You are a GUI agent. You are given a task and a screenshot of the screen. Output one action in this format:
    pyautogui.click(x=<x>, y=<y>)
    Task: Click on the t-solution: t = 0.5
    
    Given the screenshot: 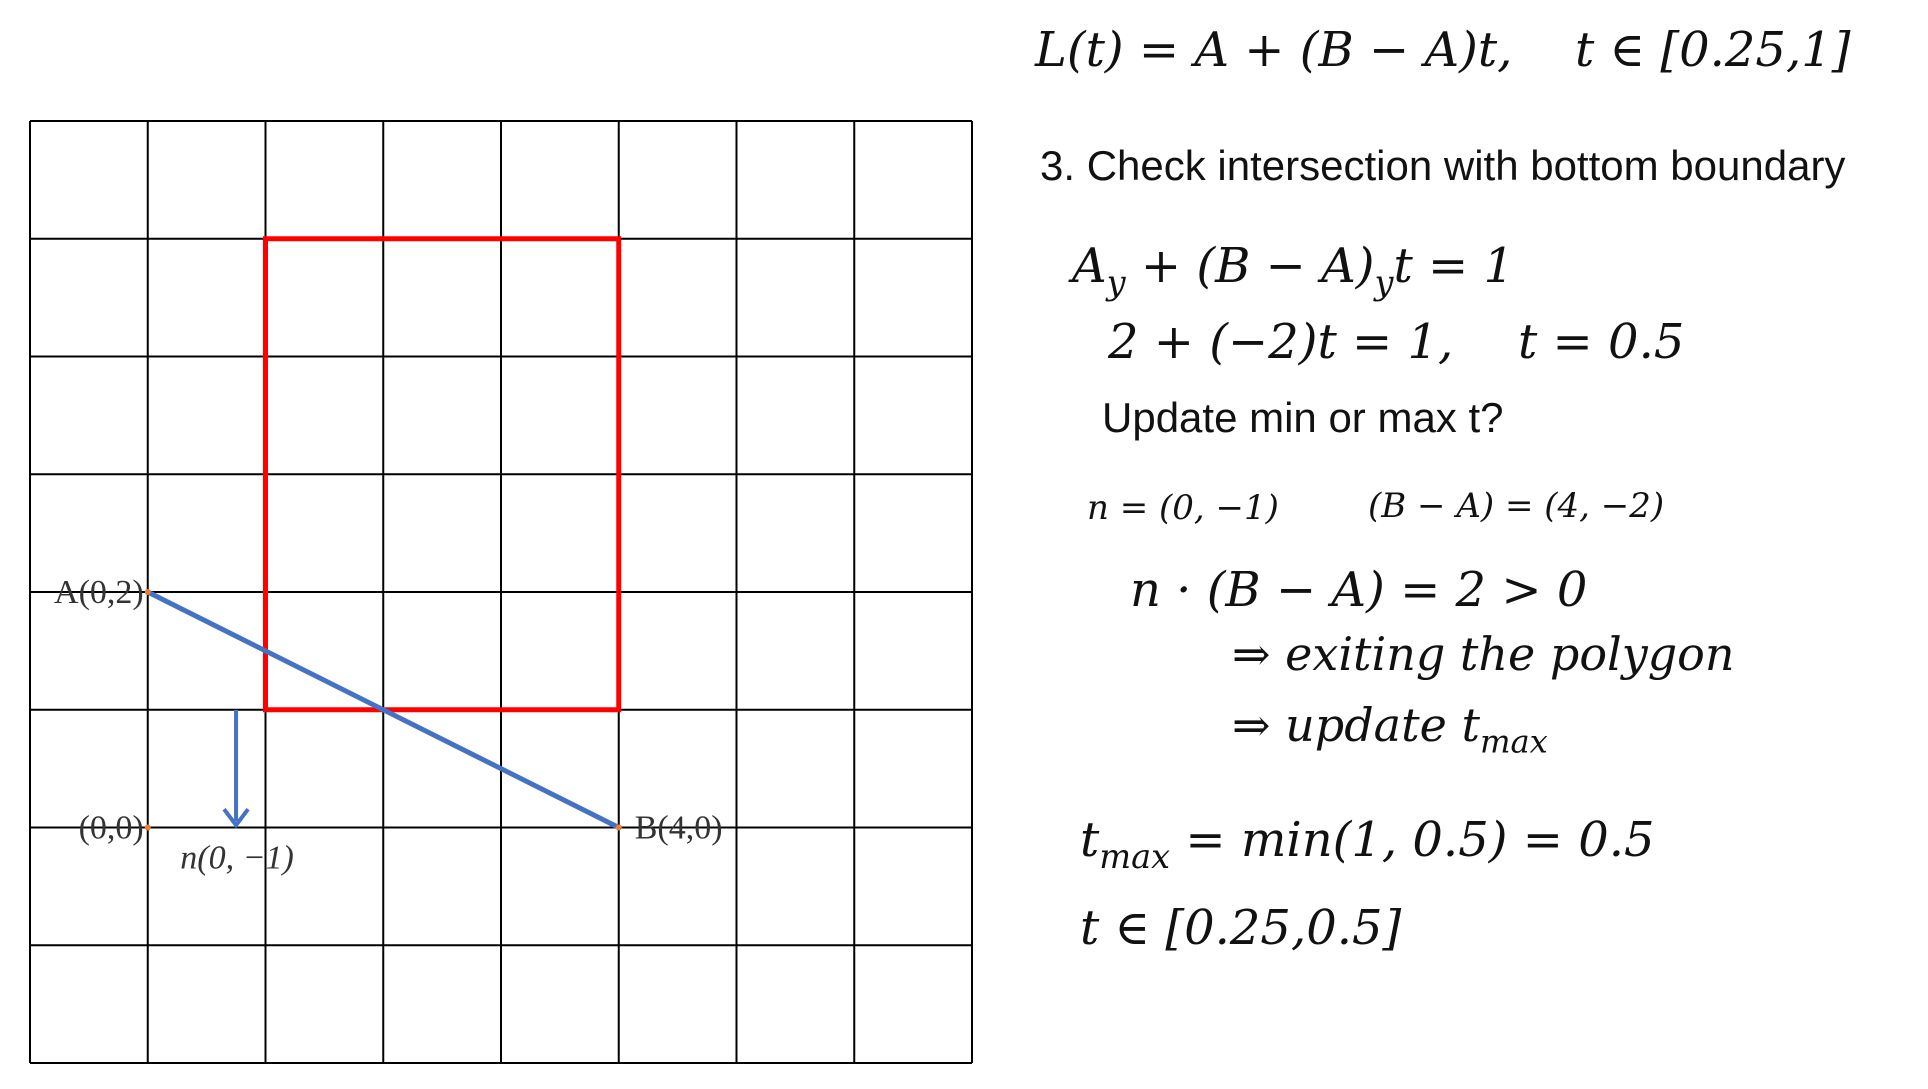 What is the action you would take?
    pyautogui.click(x=1601, y=342)
    